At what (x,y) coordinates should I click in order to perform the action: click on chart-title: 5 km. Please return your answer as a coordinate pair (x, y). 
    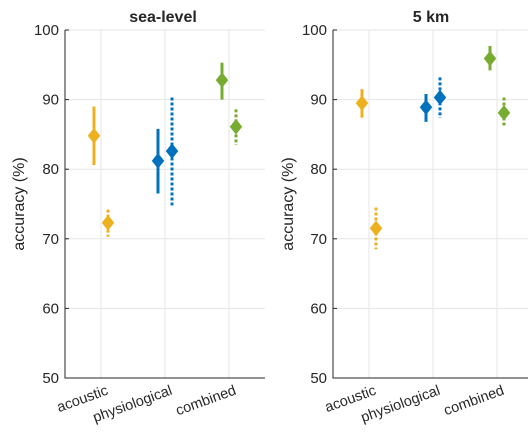
    Looking at the image, I should click on (431, 17).